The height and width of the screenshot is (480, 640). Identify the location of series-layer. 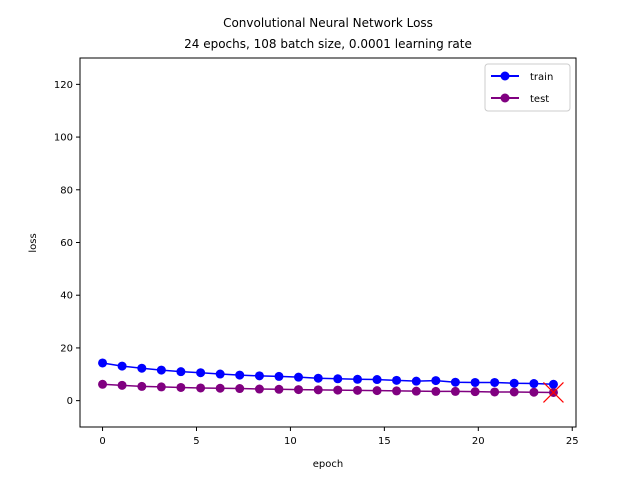
(328, 377).